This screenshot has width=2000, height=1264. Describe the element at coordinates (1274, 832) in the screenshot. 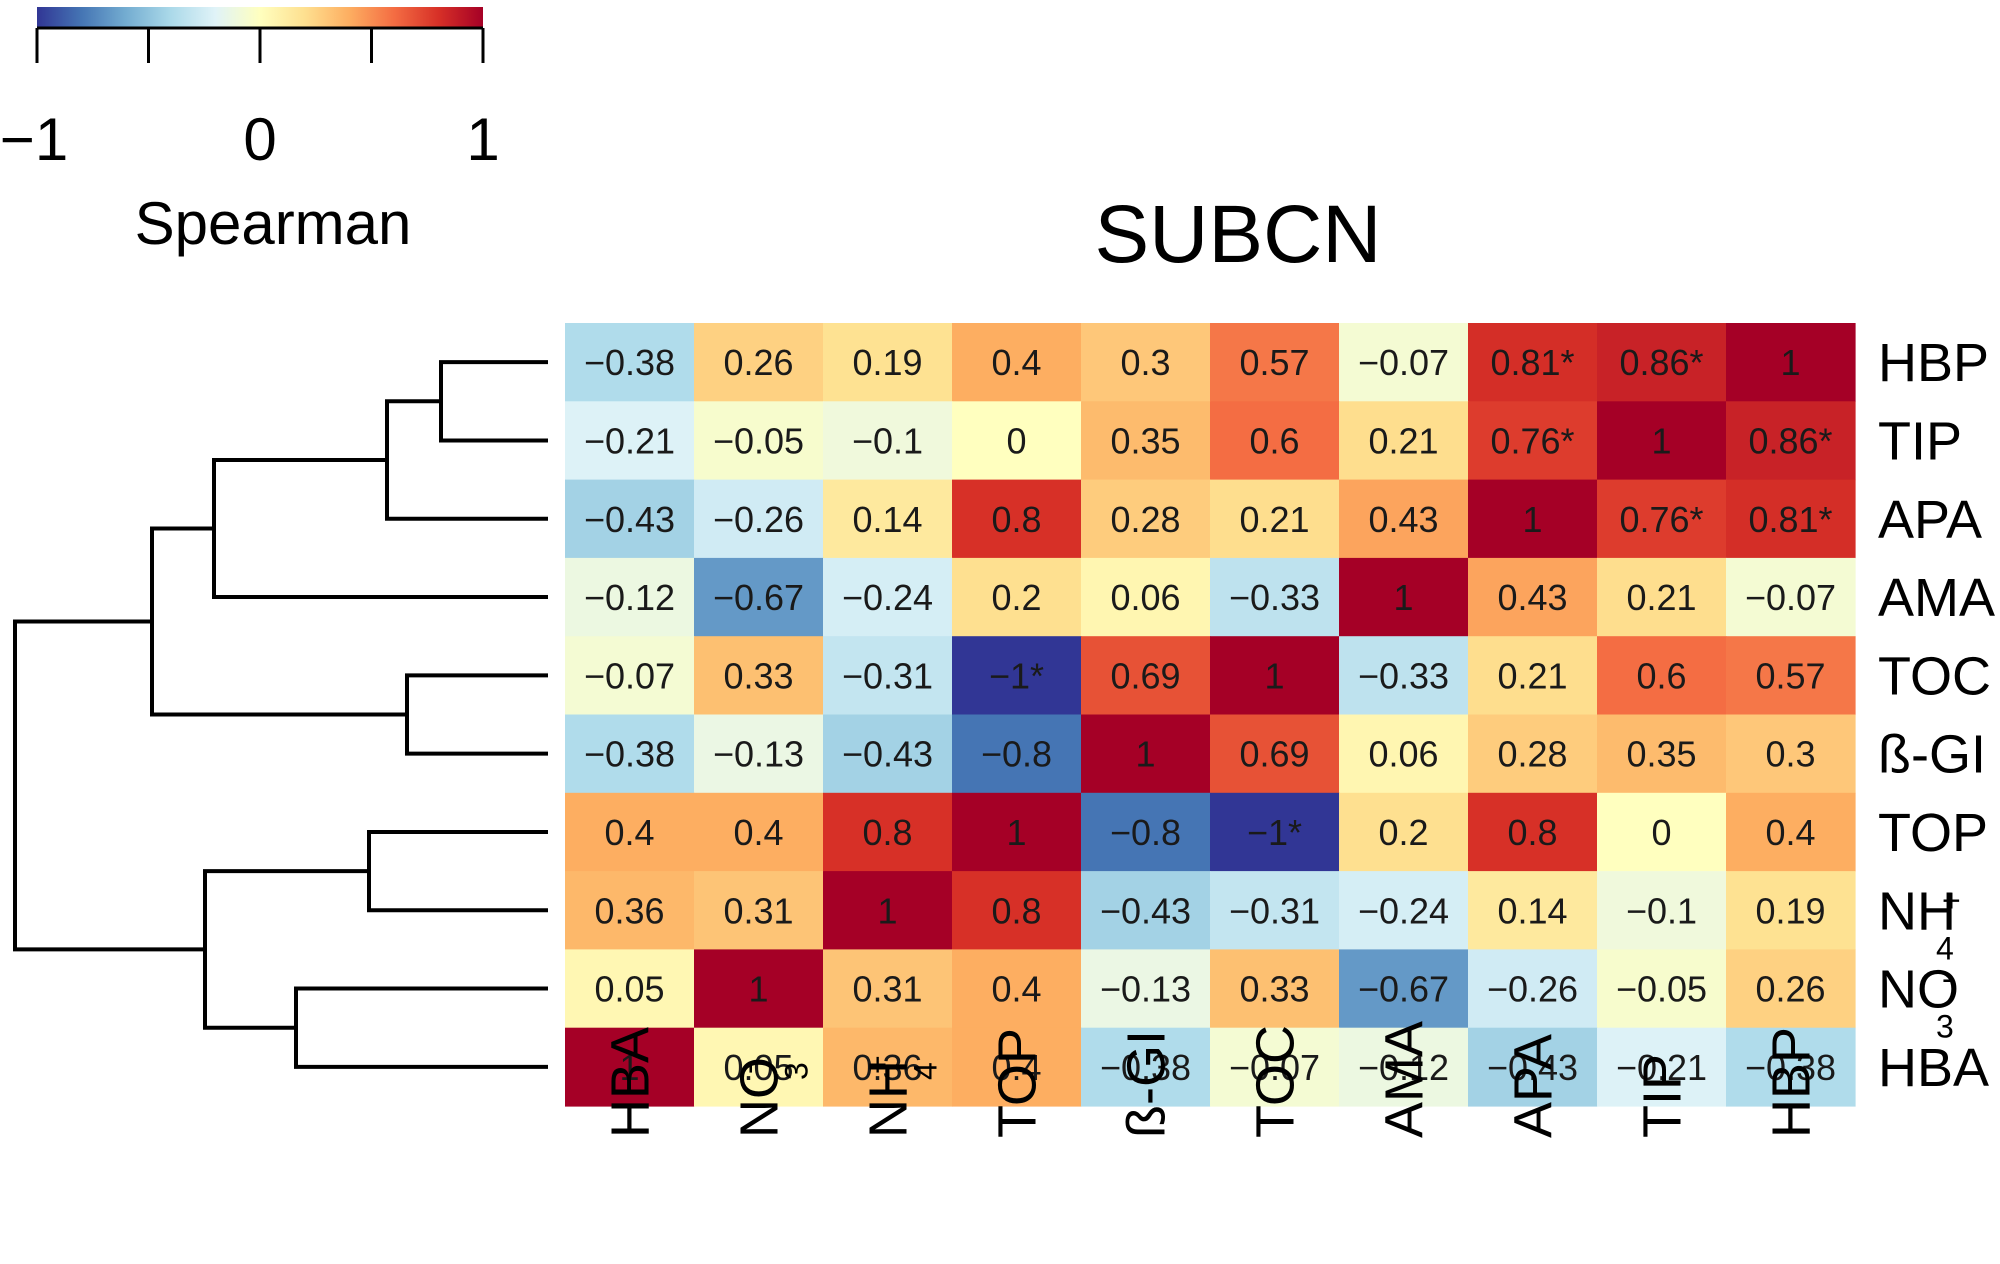

I see `cell-value-label: −1*` at that location.